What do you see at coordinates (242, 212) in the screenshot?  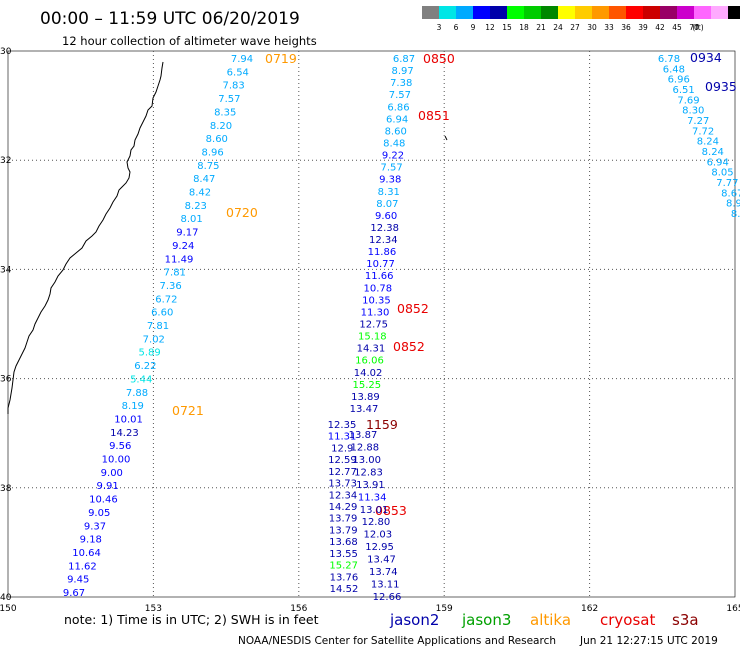 I see `pass-time-label: 0720` at bounding box center [242, 212].